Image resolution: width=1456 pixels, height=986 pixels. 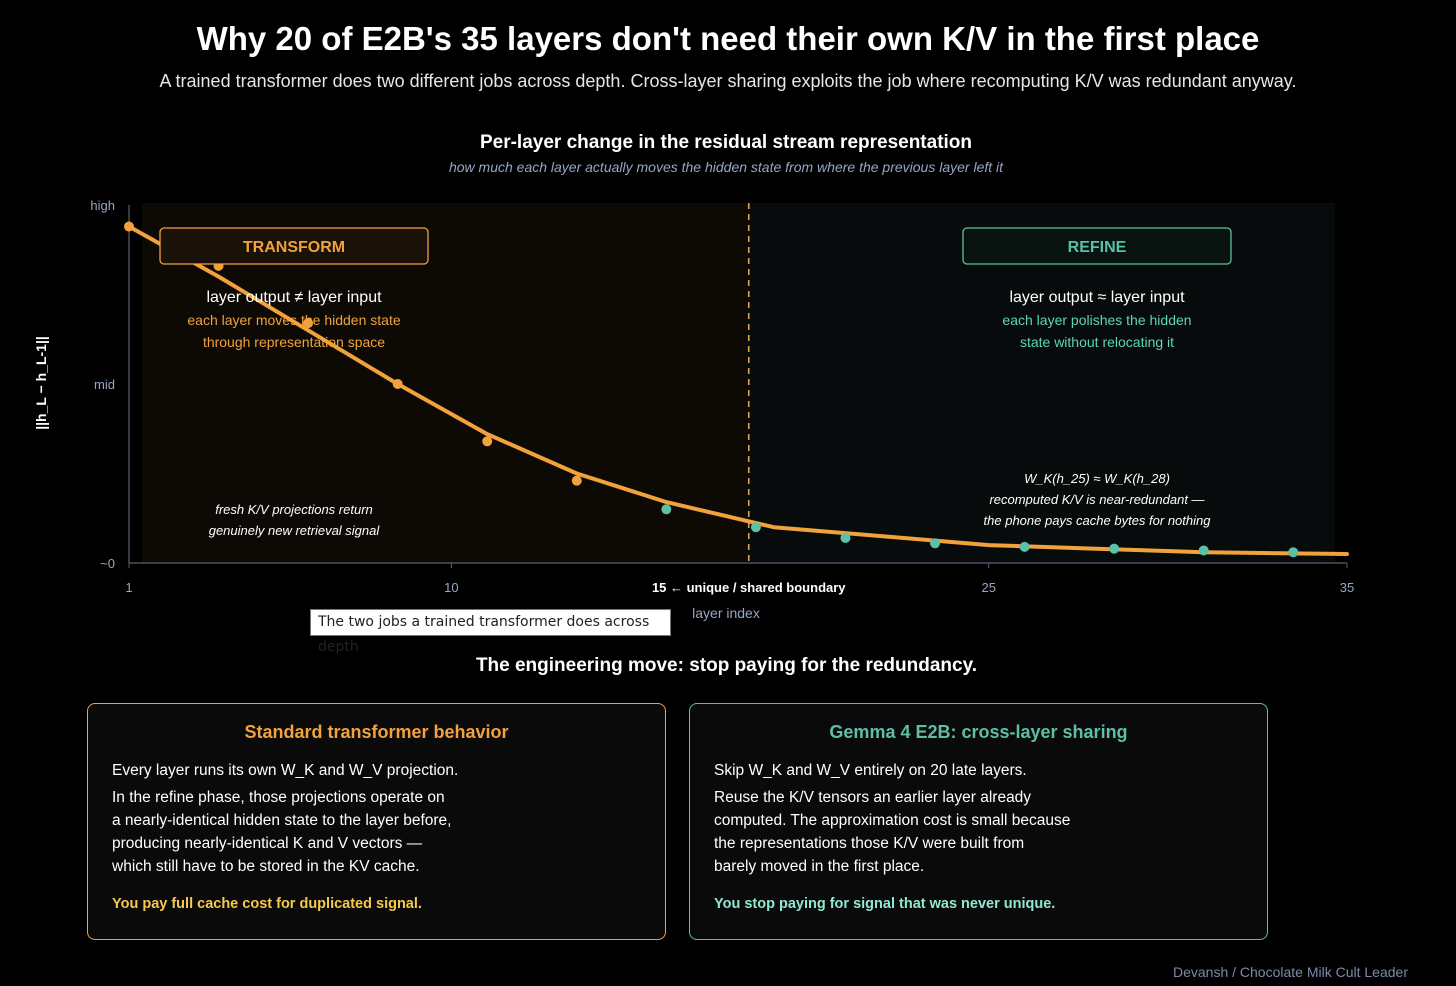 I want to click on refine-label: REFINE, so click(x=1097, y=247).